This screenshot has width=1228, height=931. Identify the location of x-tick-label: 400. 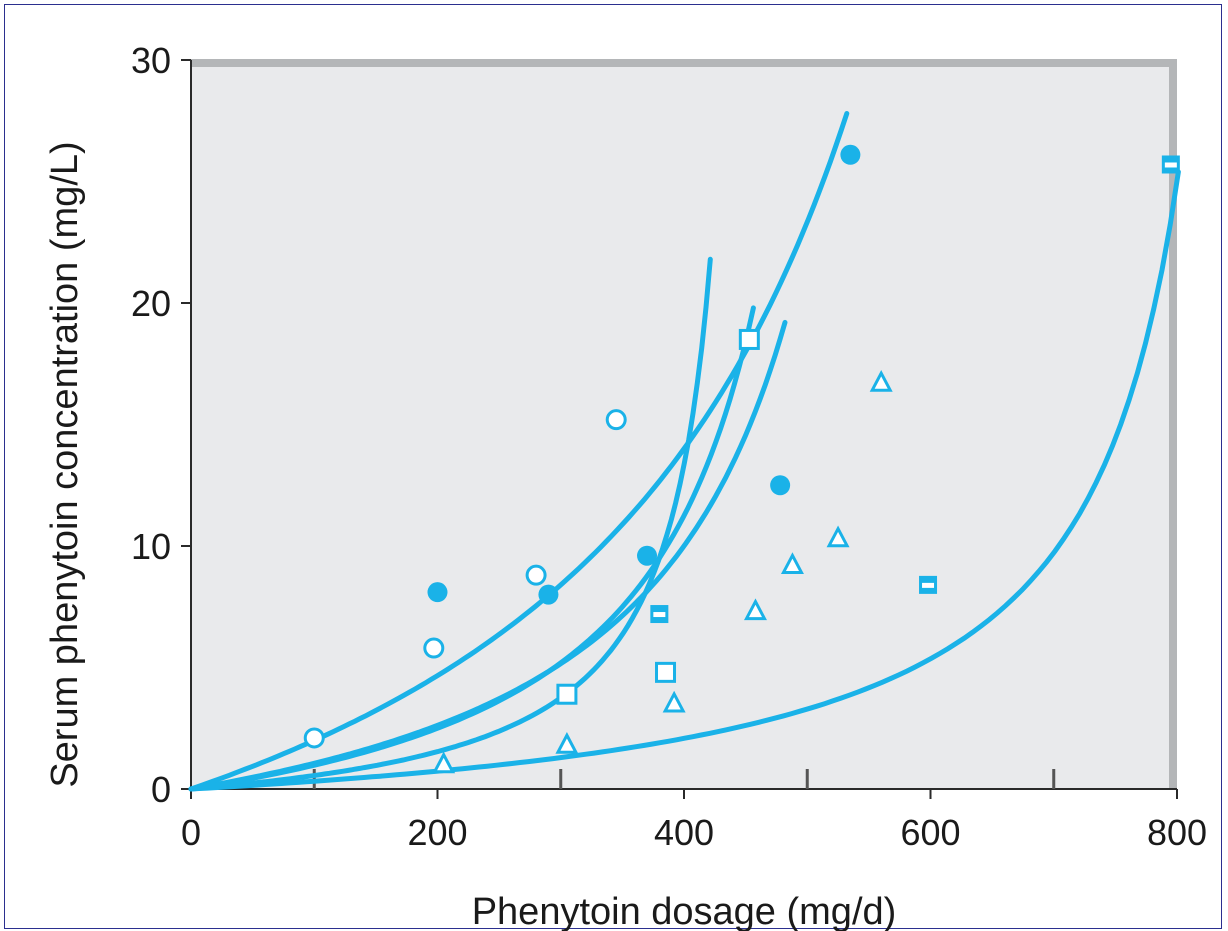
(684, 832).